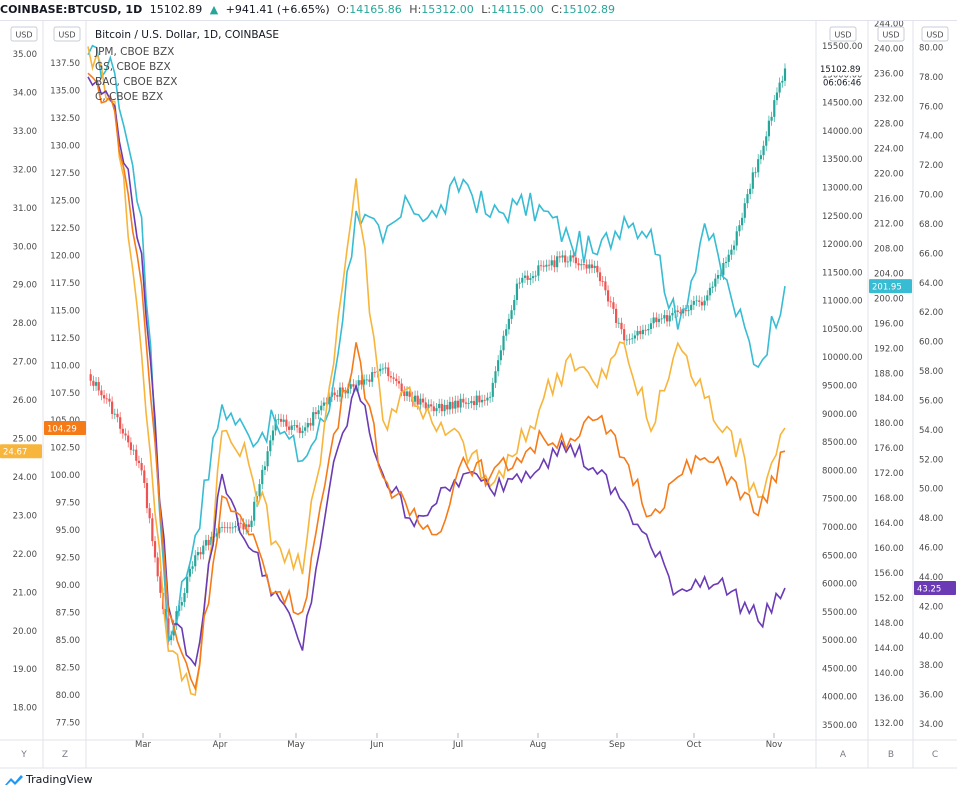 This screenshot has width=957, height=792. What do you see at coordinates (889, 224) in the screenshot?
I see `jpm-tick: 212.00` at bounding box center [889, 224].